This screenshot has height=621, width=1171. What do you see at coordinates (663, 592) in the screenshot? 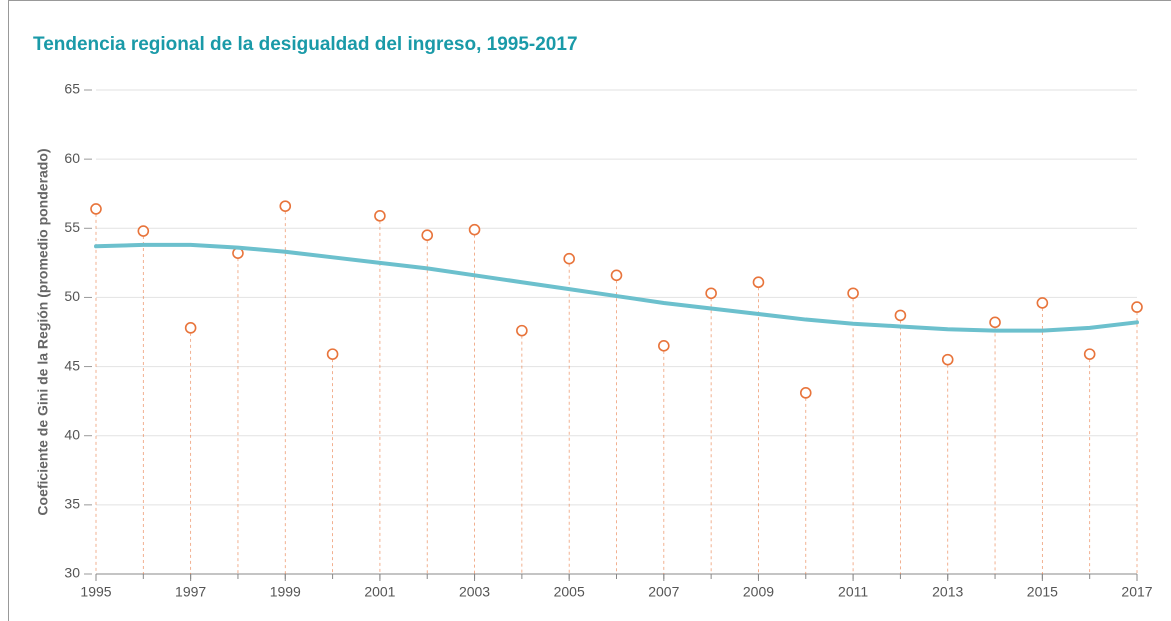
I see `x-tick-label: 2007` at bounding box center [663, 592].